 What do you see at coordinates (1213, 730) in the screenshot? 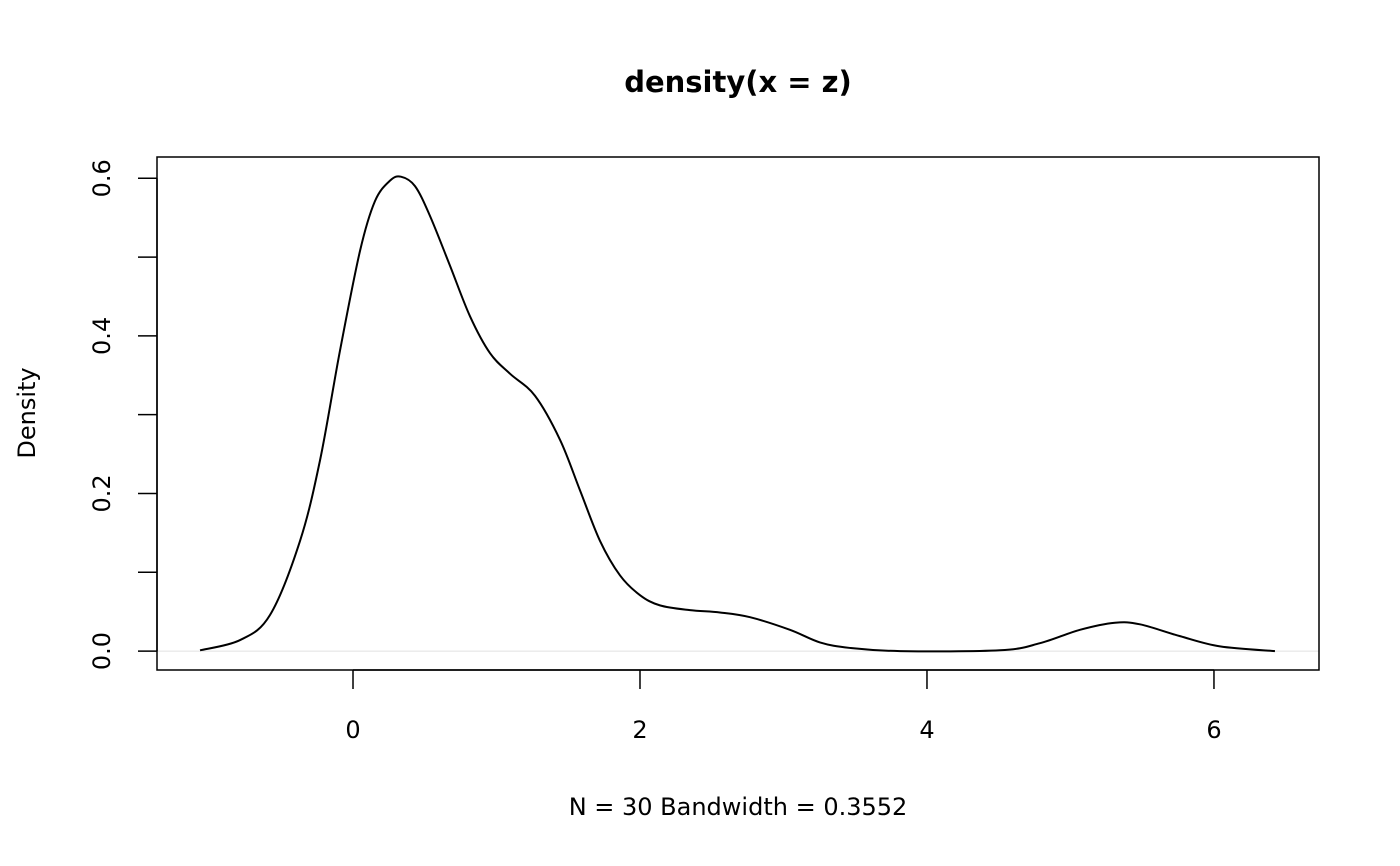
I see `x-tick-label: 6` at bounding box center [1213, 730].